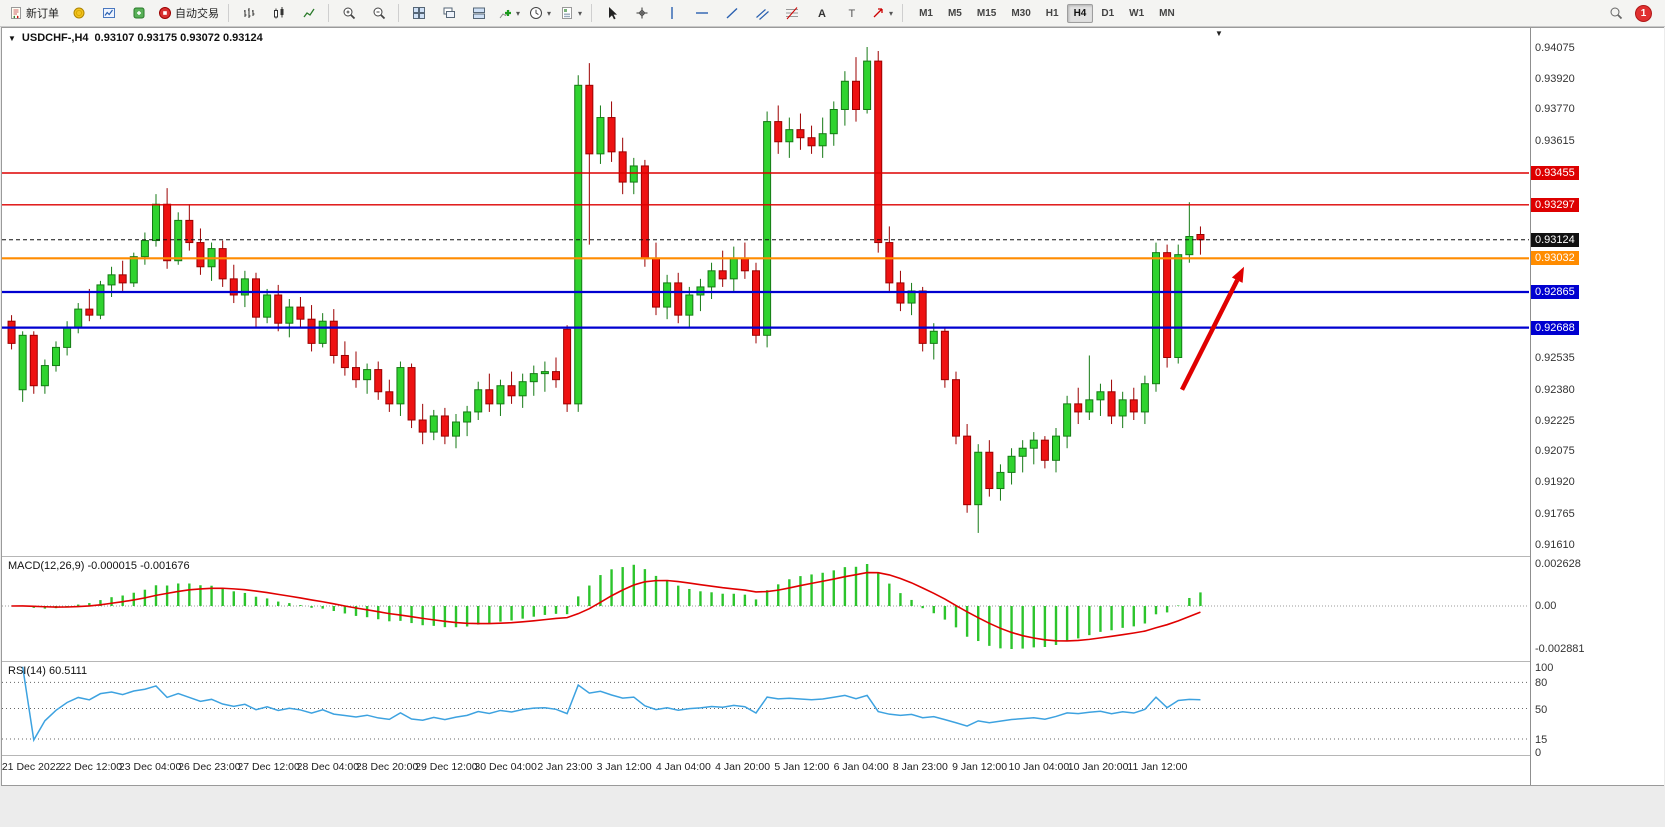  What do you see at coordinates (1541, 739) in the screenshot?
I see `rsi-axis-tick: 15` at bounding box center [1541, 739].